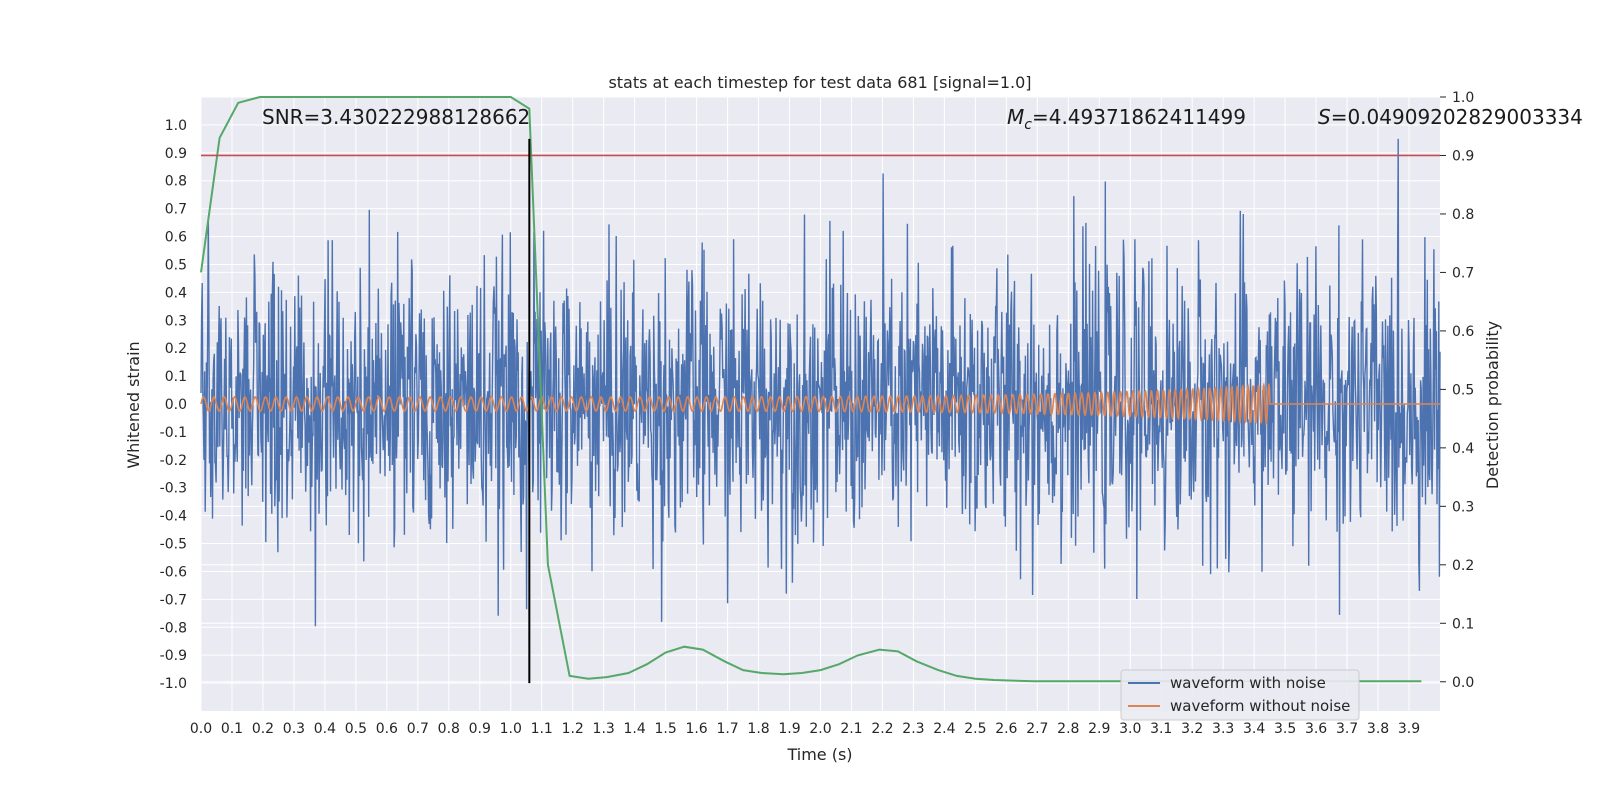 This screenshot has width=1600, height=800. What do you see at coordinates (176, 210) in the screenshot?
I see `y-tick-label: 0.7` at bounding box center [176, 210].